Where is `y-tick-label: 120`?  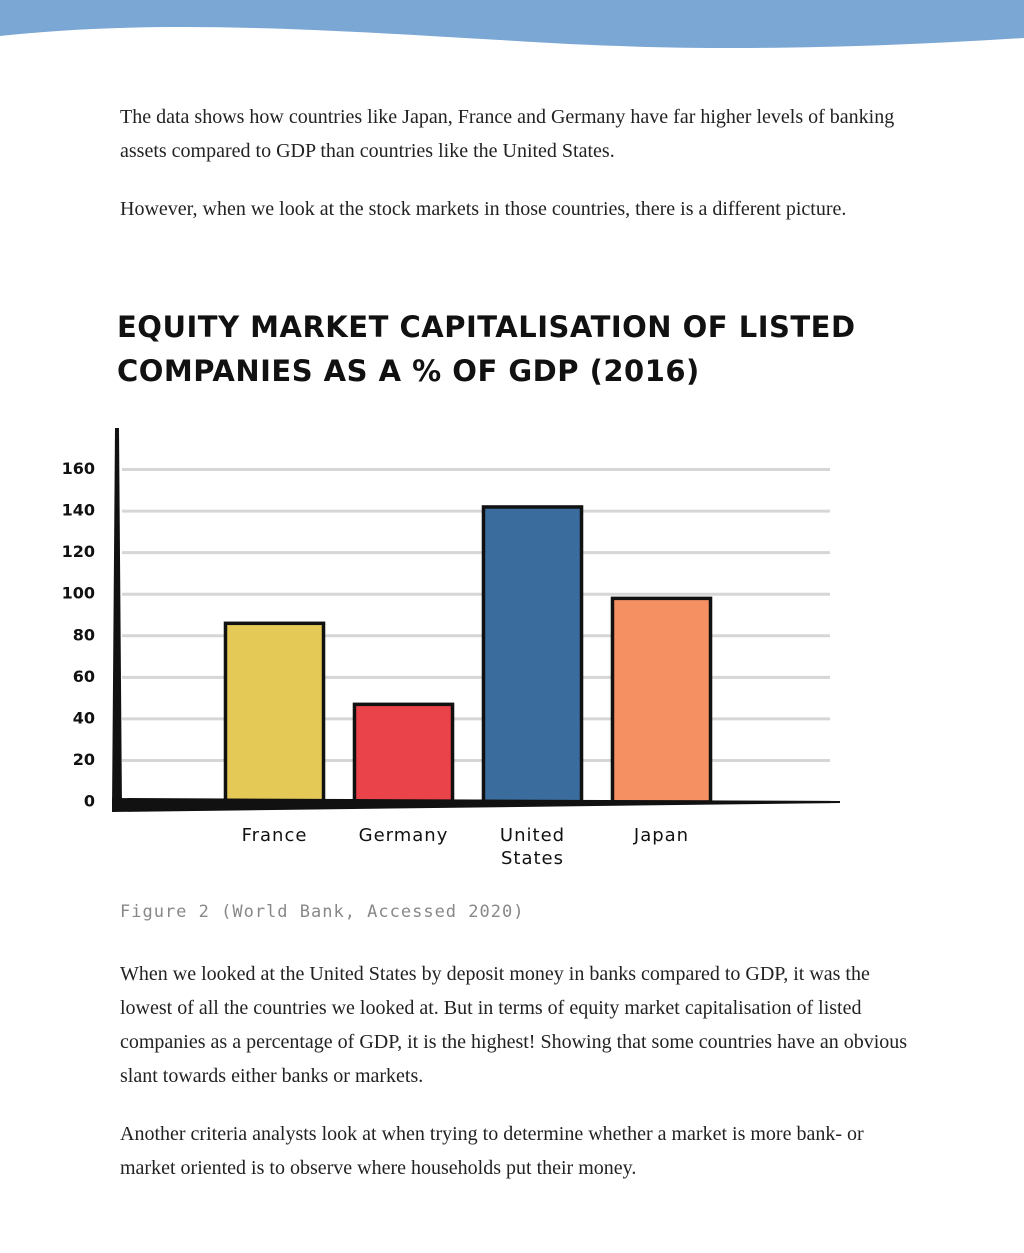 y-tick-label: 120 is located at coordinates (78, 551).